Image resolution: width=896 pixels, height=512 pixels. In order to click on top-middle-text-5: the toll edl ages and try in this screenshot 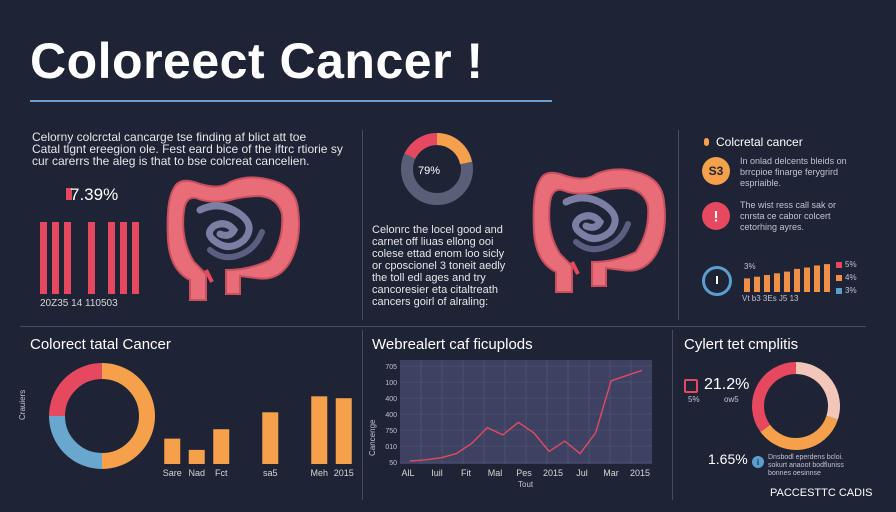, I will do `click(429, 278)`.